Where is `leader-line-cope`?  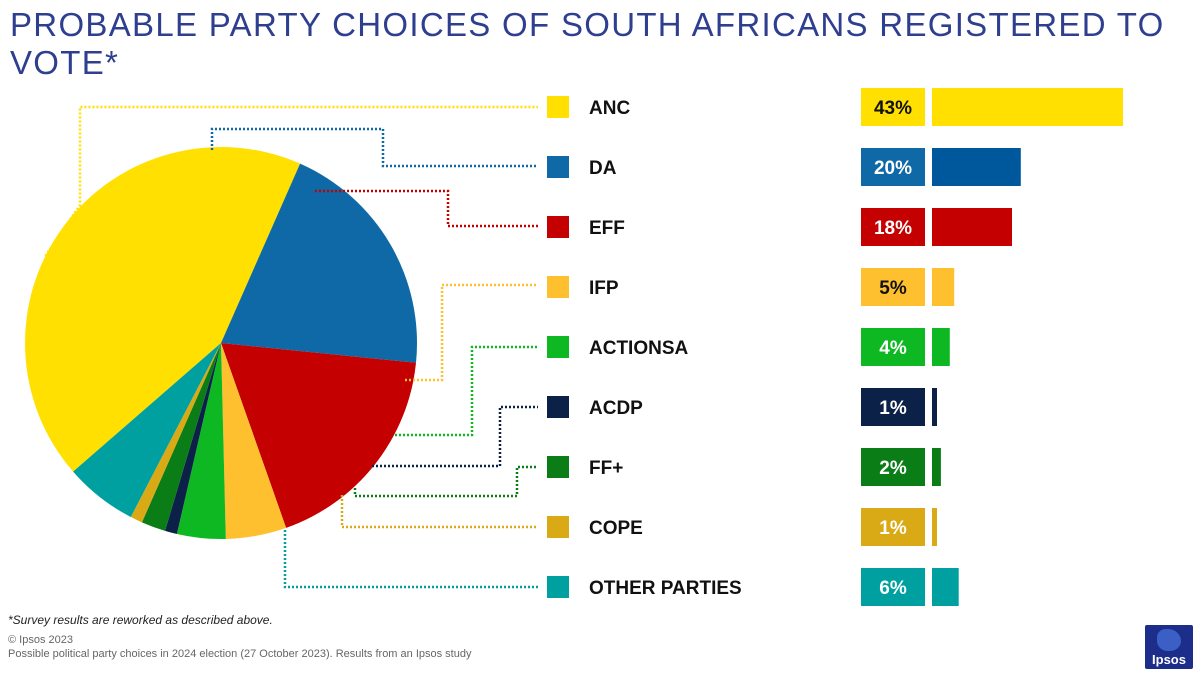 leader-line-cope is located at coordinates (439, 512).